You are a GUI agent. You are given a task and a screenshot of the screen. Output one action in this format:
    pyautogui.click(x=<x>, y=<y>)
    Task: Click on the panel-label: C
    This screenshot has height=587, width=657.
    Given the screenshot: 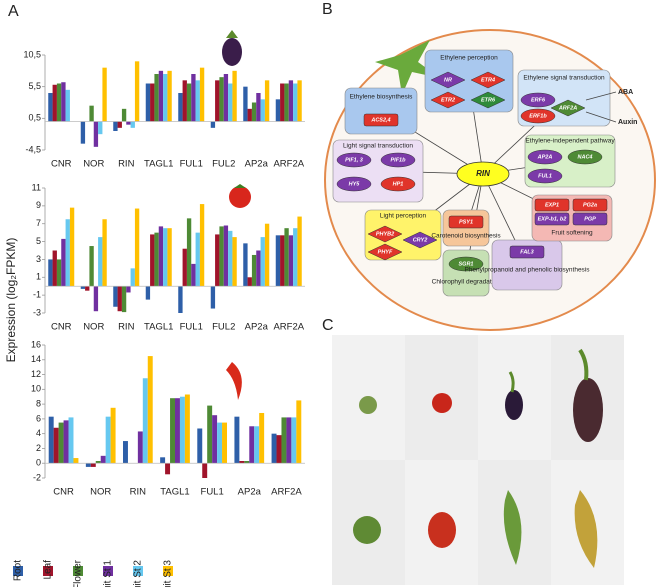 What is the action you would take?
    pyautogui.click(x=328, y=325)
    